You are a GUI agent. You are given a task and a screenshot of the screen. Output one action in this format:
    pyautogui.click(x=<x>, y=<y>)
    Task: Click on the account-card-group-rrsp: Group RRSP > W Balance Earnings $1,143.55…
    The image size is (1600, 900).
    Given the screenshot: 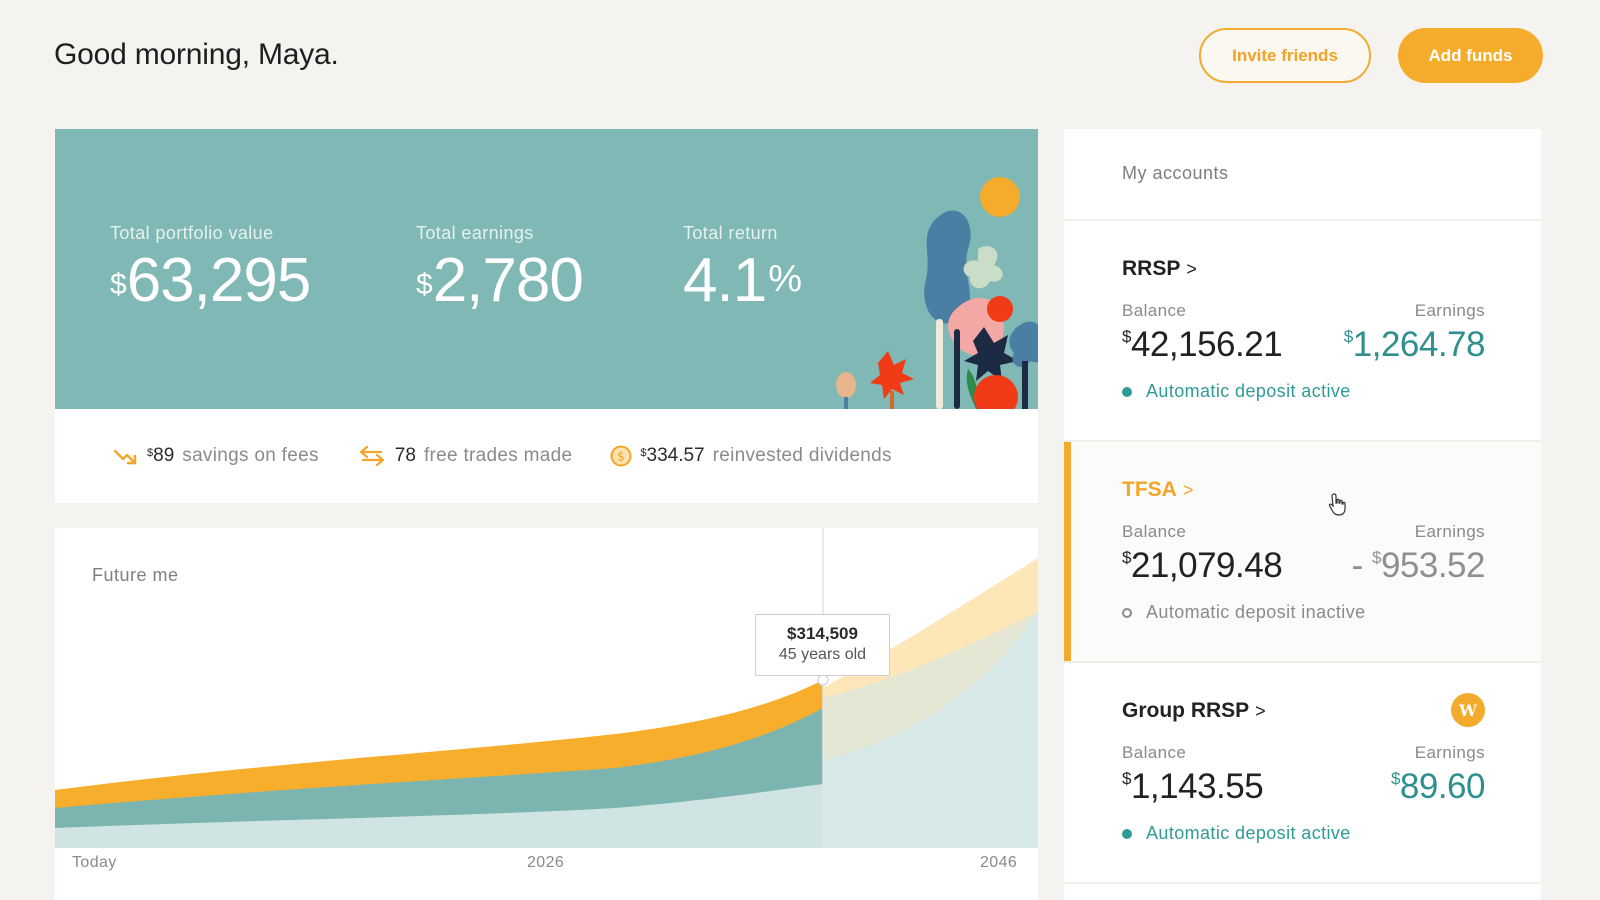 What is the action you would take?
    pyautogui.click(x=1302, y=773)
    